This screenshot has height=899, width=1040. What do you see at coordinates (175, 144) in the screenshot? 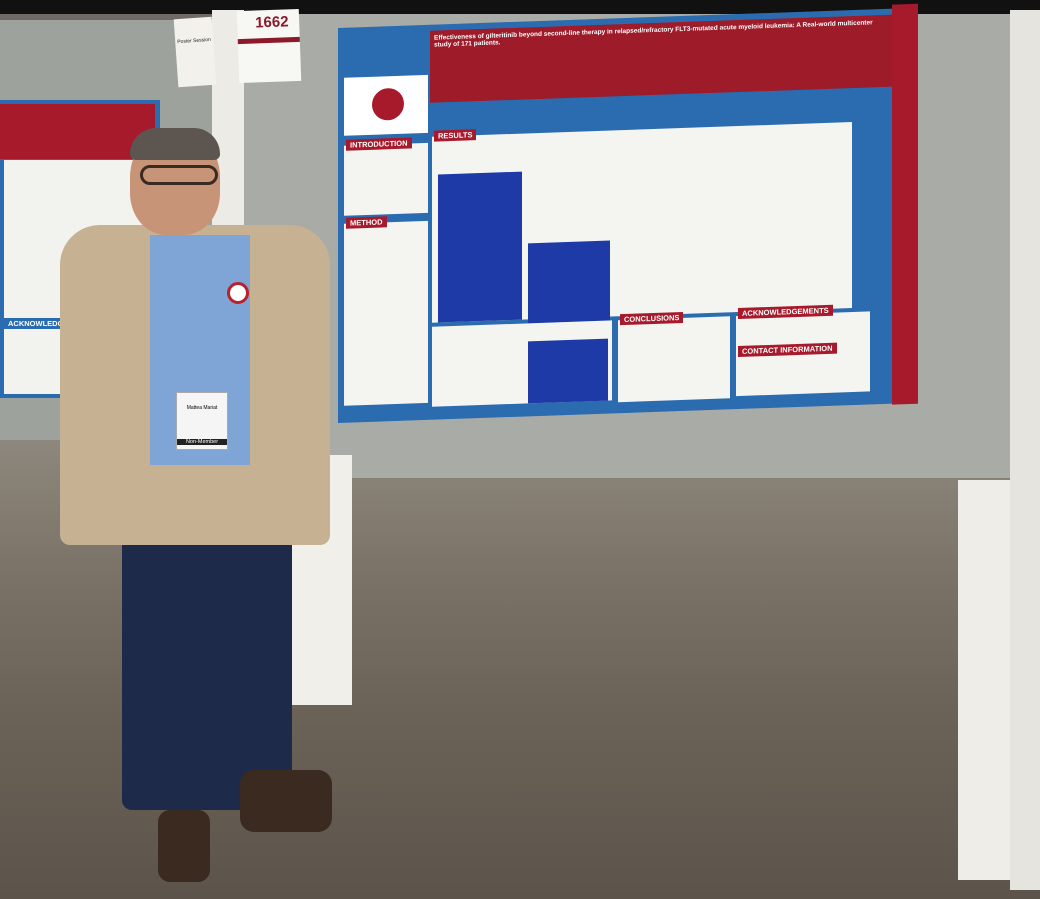
I see `person-hair` at bounding box center [175, 144].